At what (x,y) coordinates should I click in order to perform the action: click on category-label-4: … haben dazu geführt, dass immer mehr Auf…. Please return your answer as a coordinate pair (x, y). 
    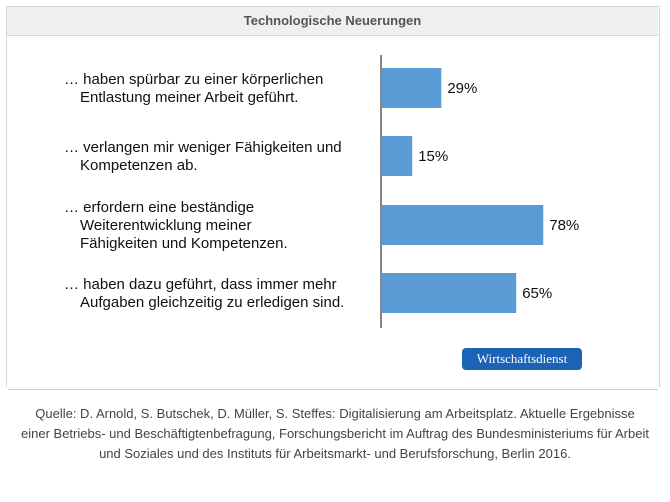
    Looking at the image, I should click on (204, 293).